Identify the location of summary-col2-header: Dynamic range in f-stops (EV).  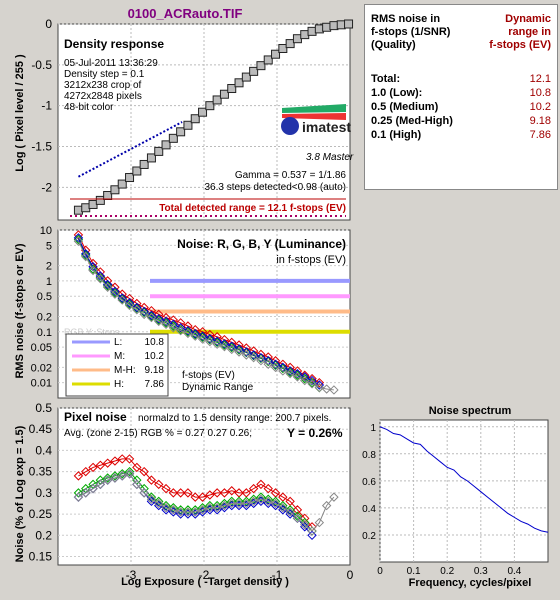
(520, 32).